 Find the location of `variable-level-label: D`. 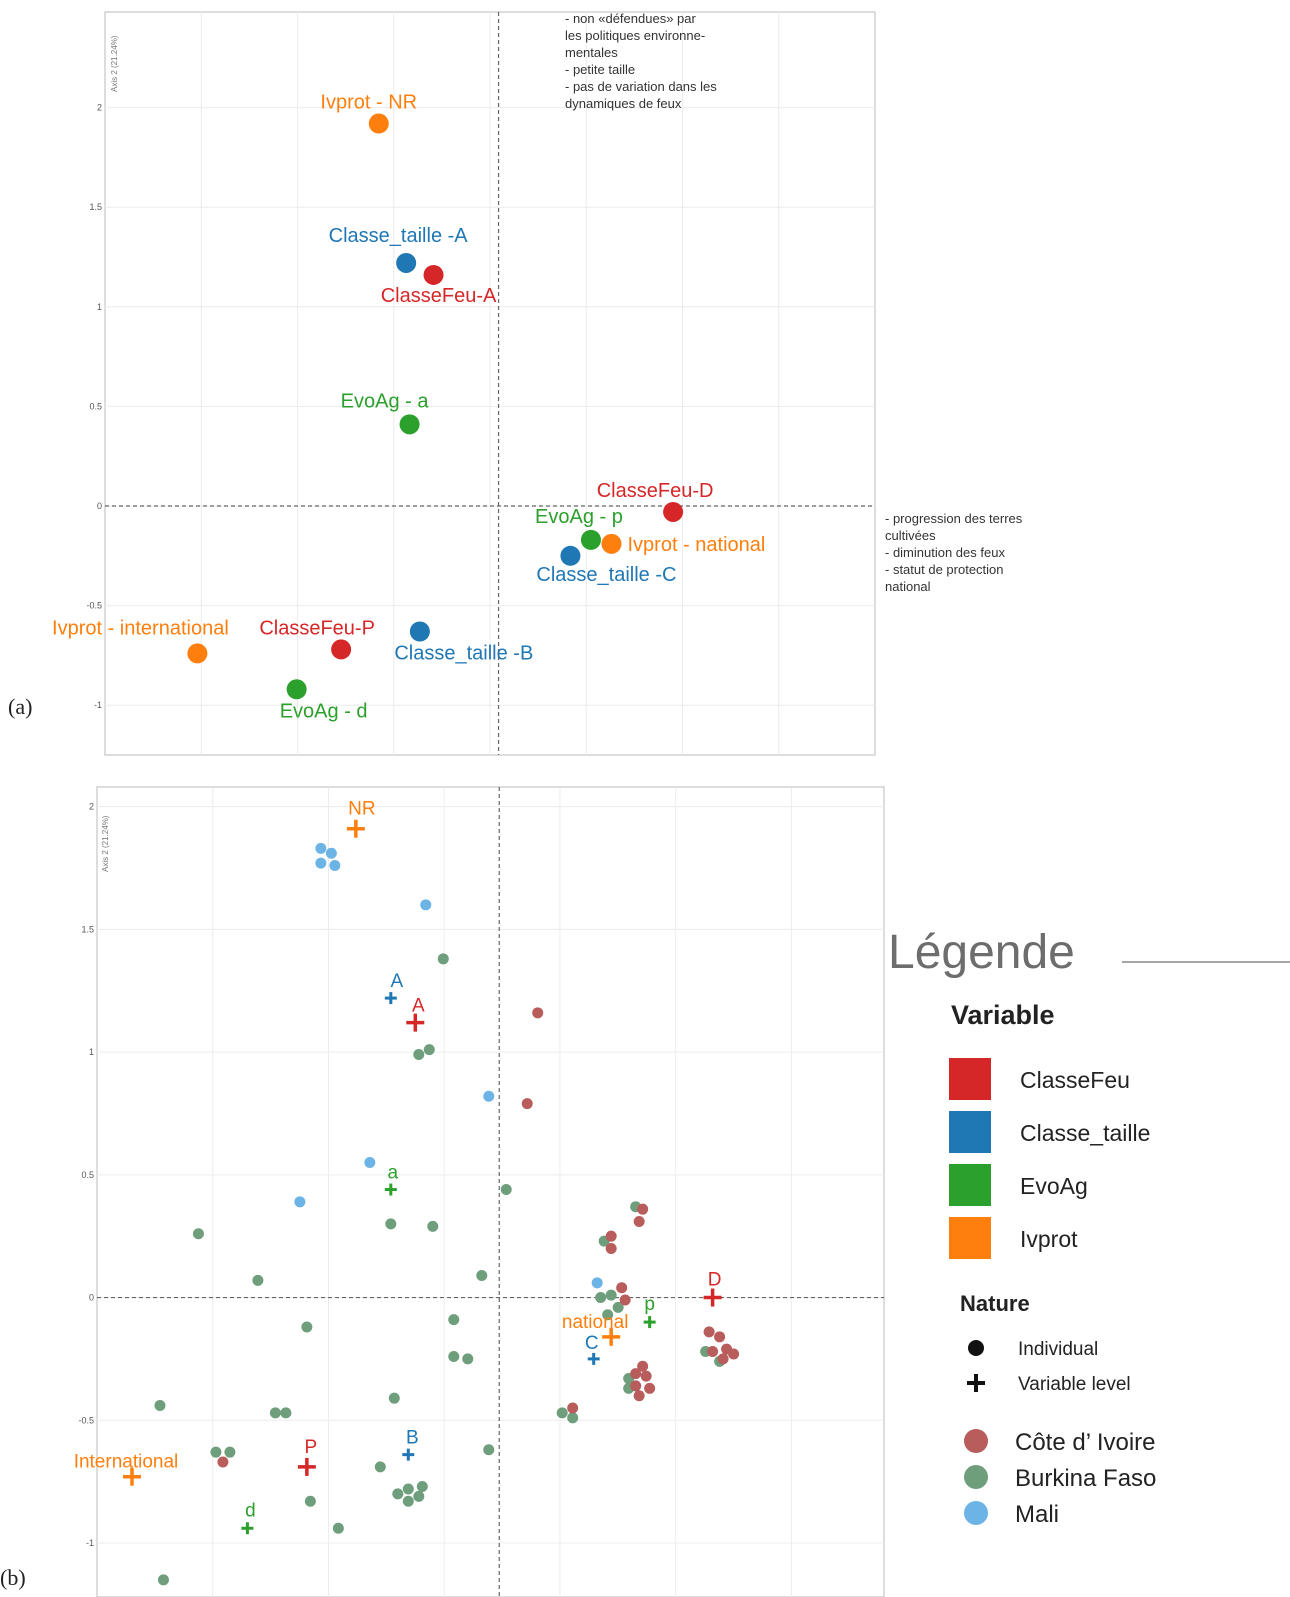

variable-level-label: D is located at coordinates (715, 1280).